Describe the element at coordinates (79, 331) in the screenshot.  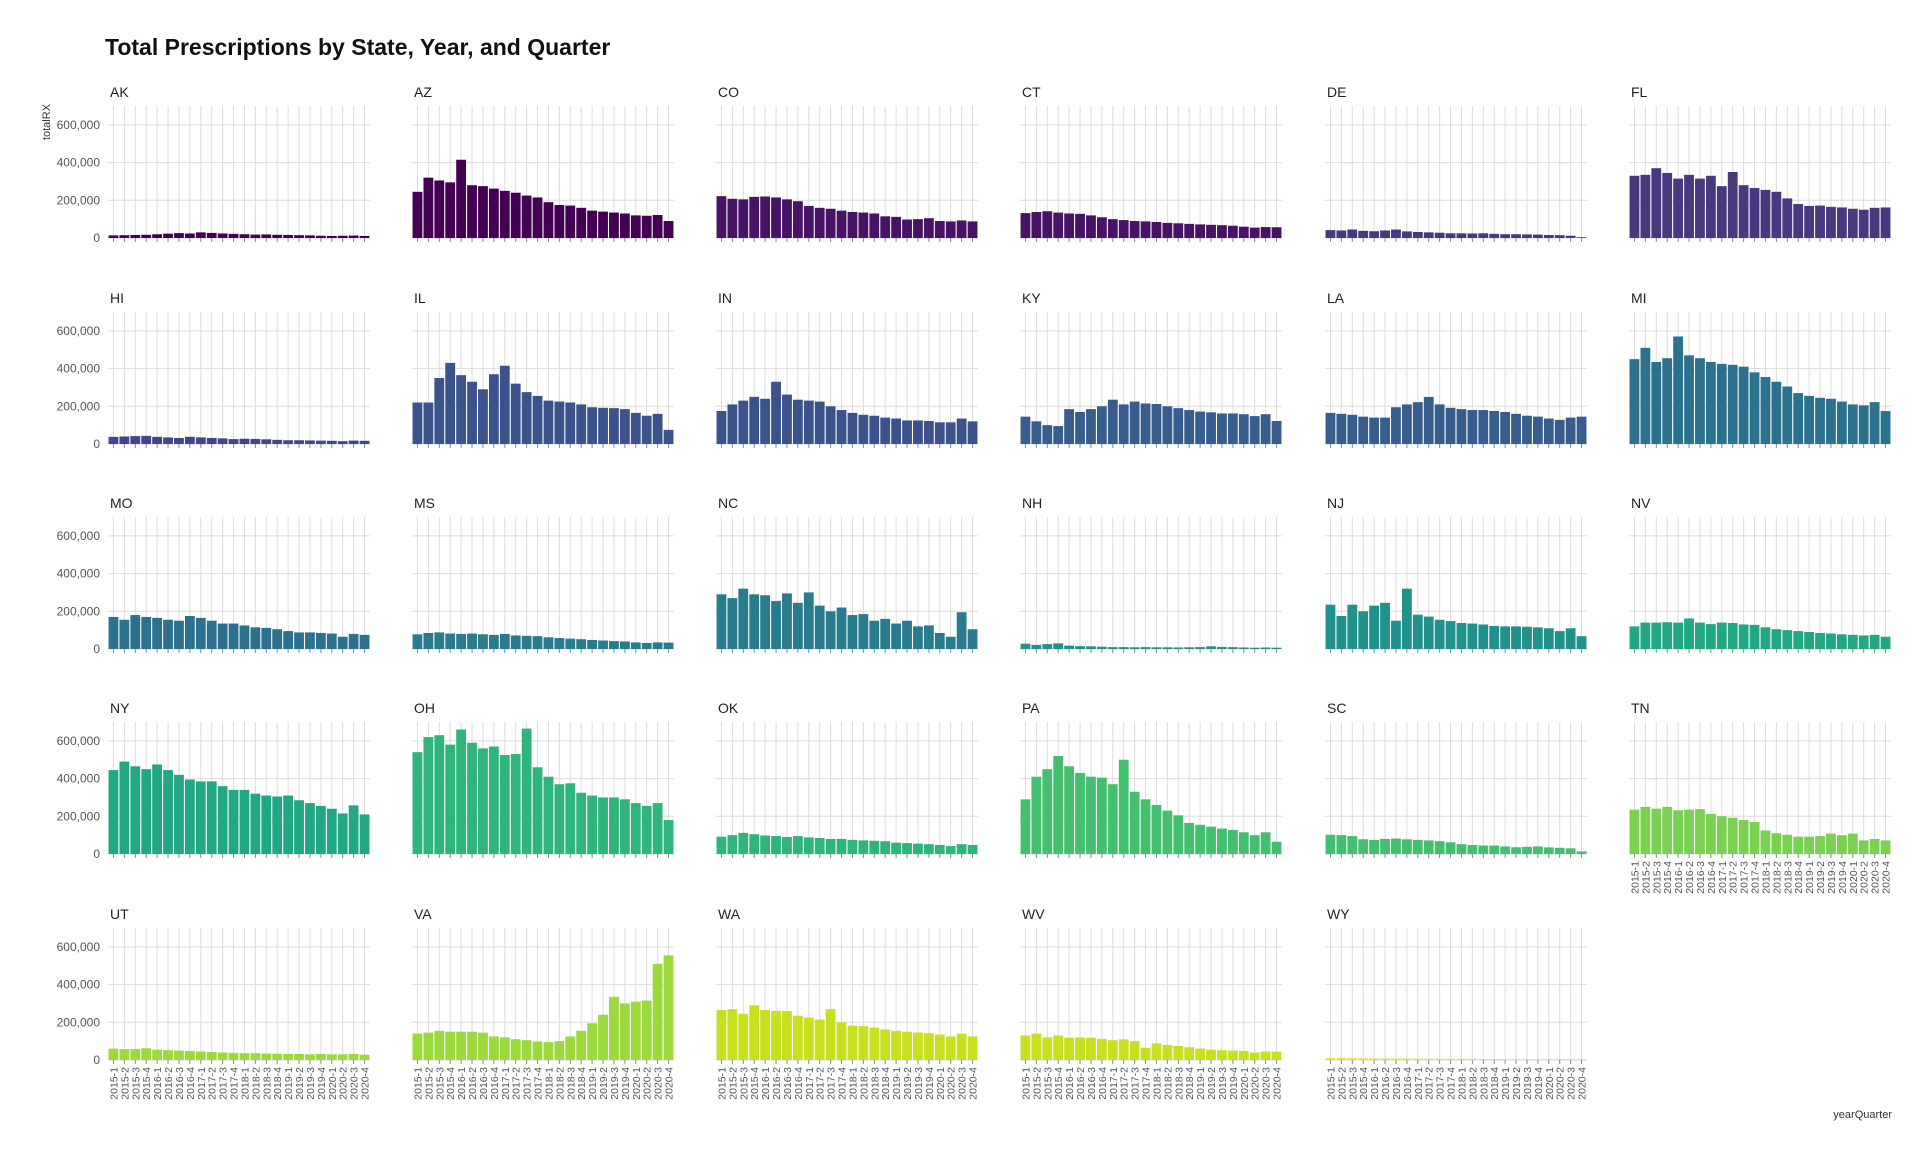
I see `y-tick-label: 600,000` at that location.